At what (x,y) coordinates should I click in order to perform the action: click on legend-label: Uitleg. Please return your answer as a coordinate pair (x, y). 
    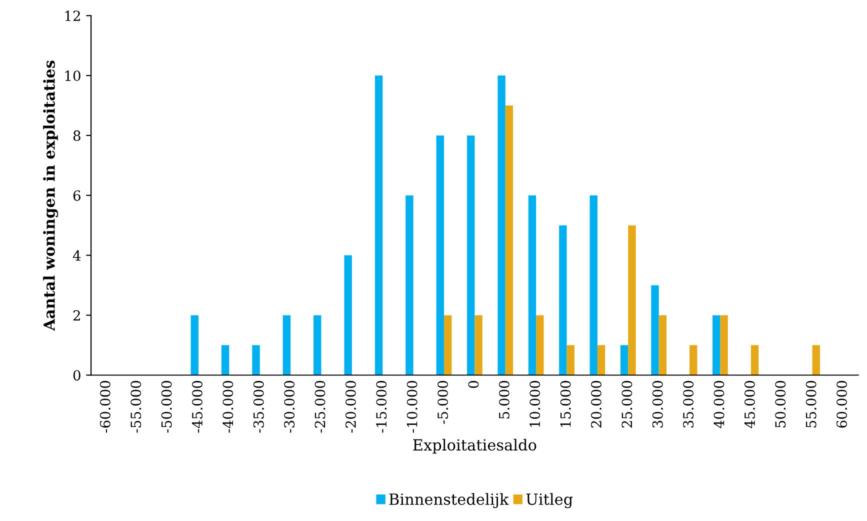
    Looking at the image, I should click on (549, 500).